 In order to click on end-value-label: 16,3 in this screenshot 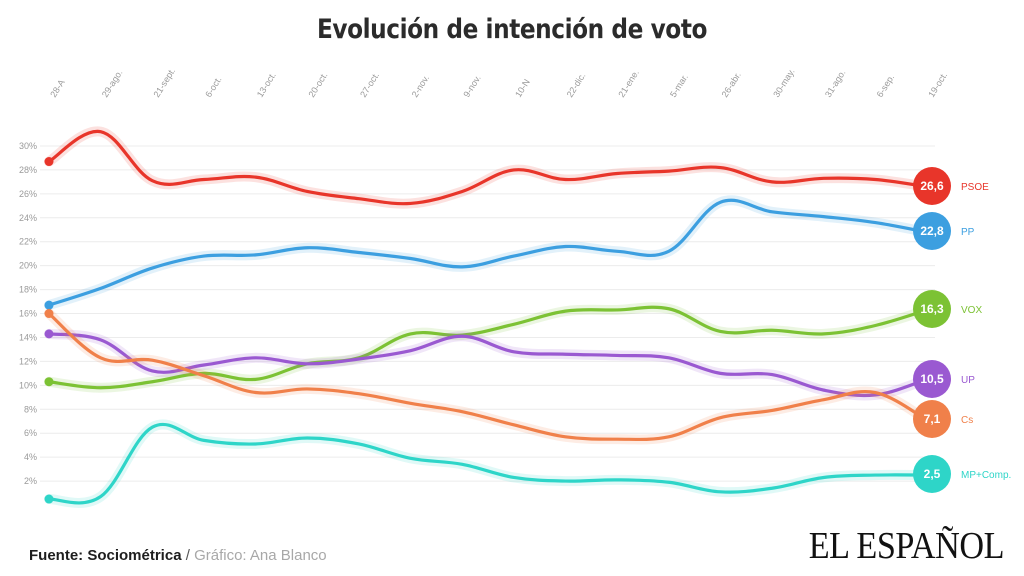, I will do `click(932, 309)`.